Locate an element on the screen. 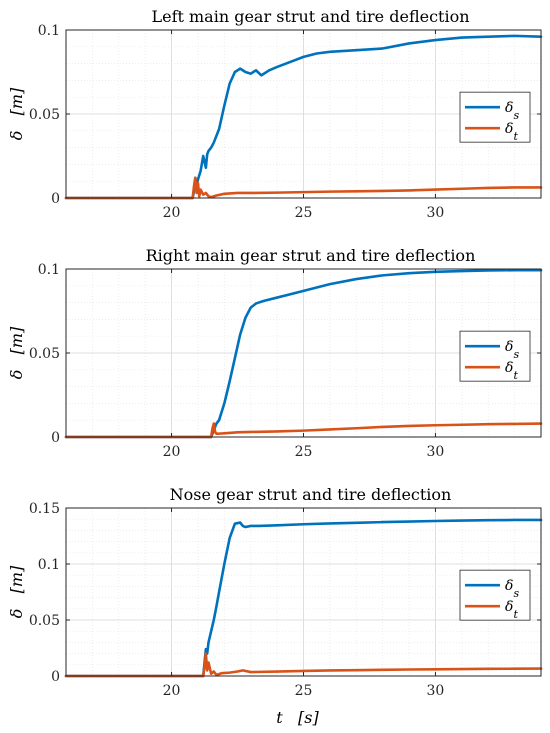 The image size is (550, 733). chart-title: Nose gear strut and tire deflection is located at coordinates (311, 494).